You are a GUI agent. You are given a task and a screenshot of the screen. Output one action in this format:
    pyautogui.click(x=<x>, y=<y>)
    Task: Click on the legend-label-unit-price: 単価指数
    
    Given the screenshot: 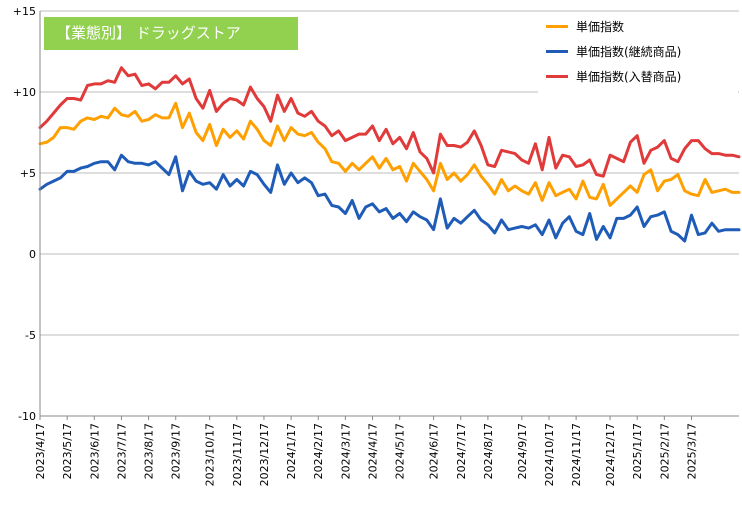 What is the action you would take?
    pyautogui.click(x=600, y=27)
    